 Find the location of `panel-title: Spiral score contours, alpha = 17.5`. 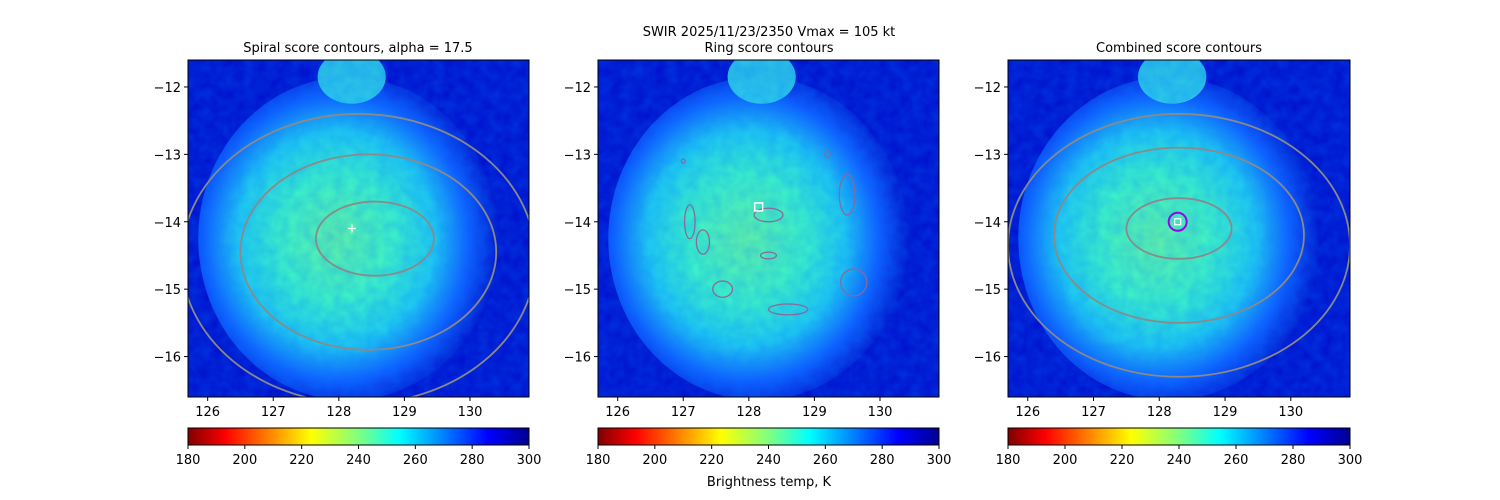

panel-title: Spiral score contours, alpha = 17.5 is located at coordinates (357, 48).